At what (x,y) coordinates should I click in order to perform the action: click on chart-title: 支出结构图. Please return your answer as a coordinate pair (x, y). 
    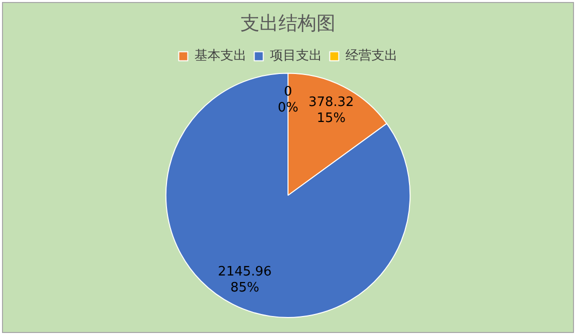
    Looking at the image, I should click on (288, 23).